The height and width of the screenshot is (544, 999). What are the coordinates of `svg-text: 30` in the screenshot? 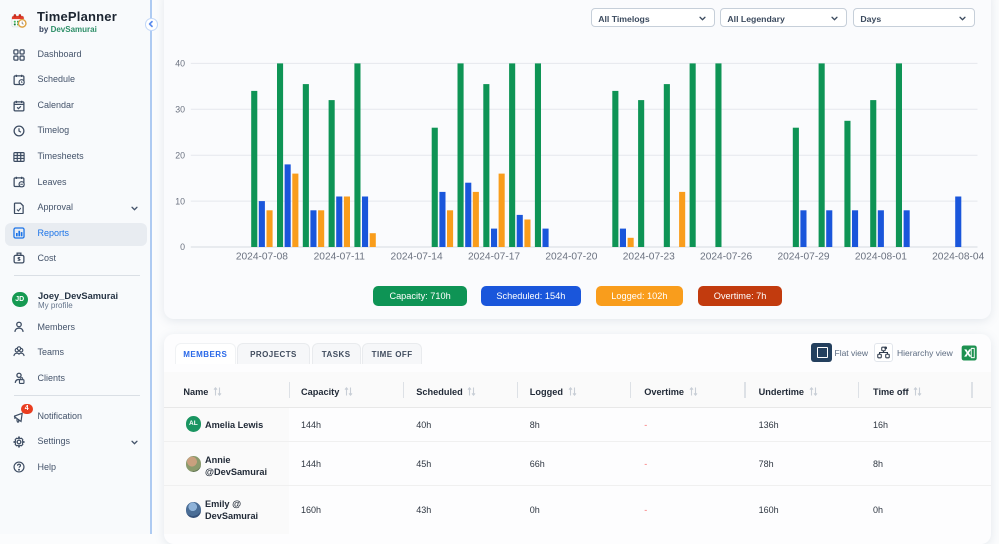 It's located at (180, 110).